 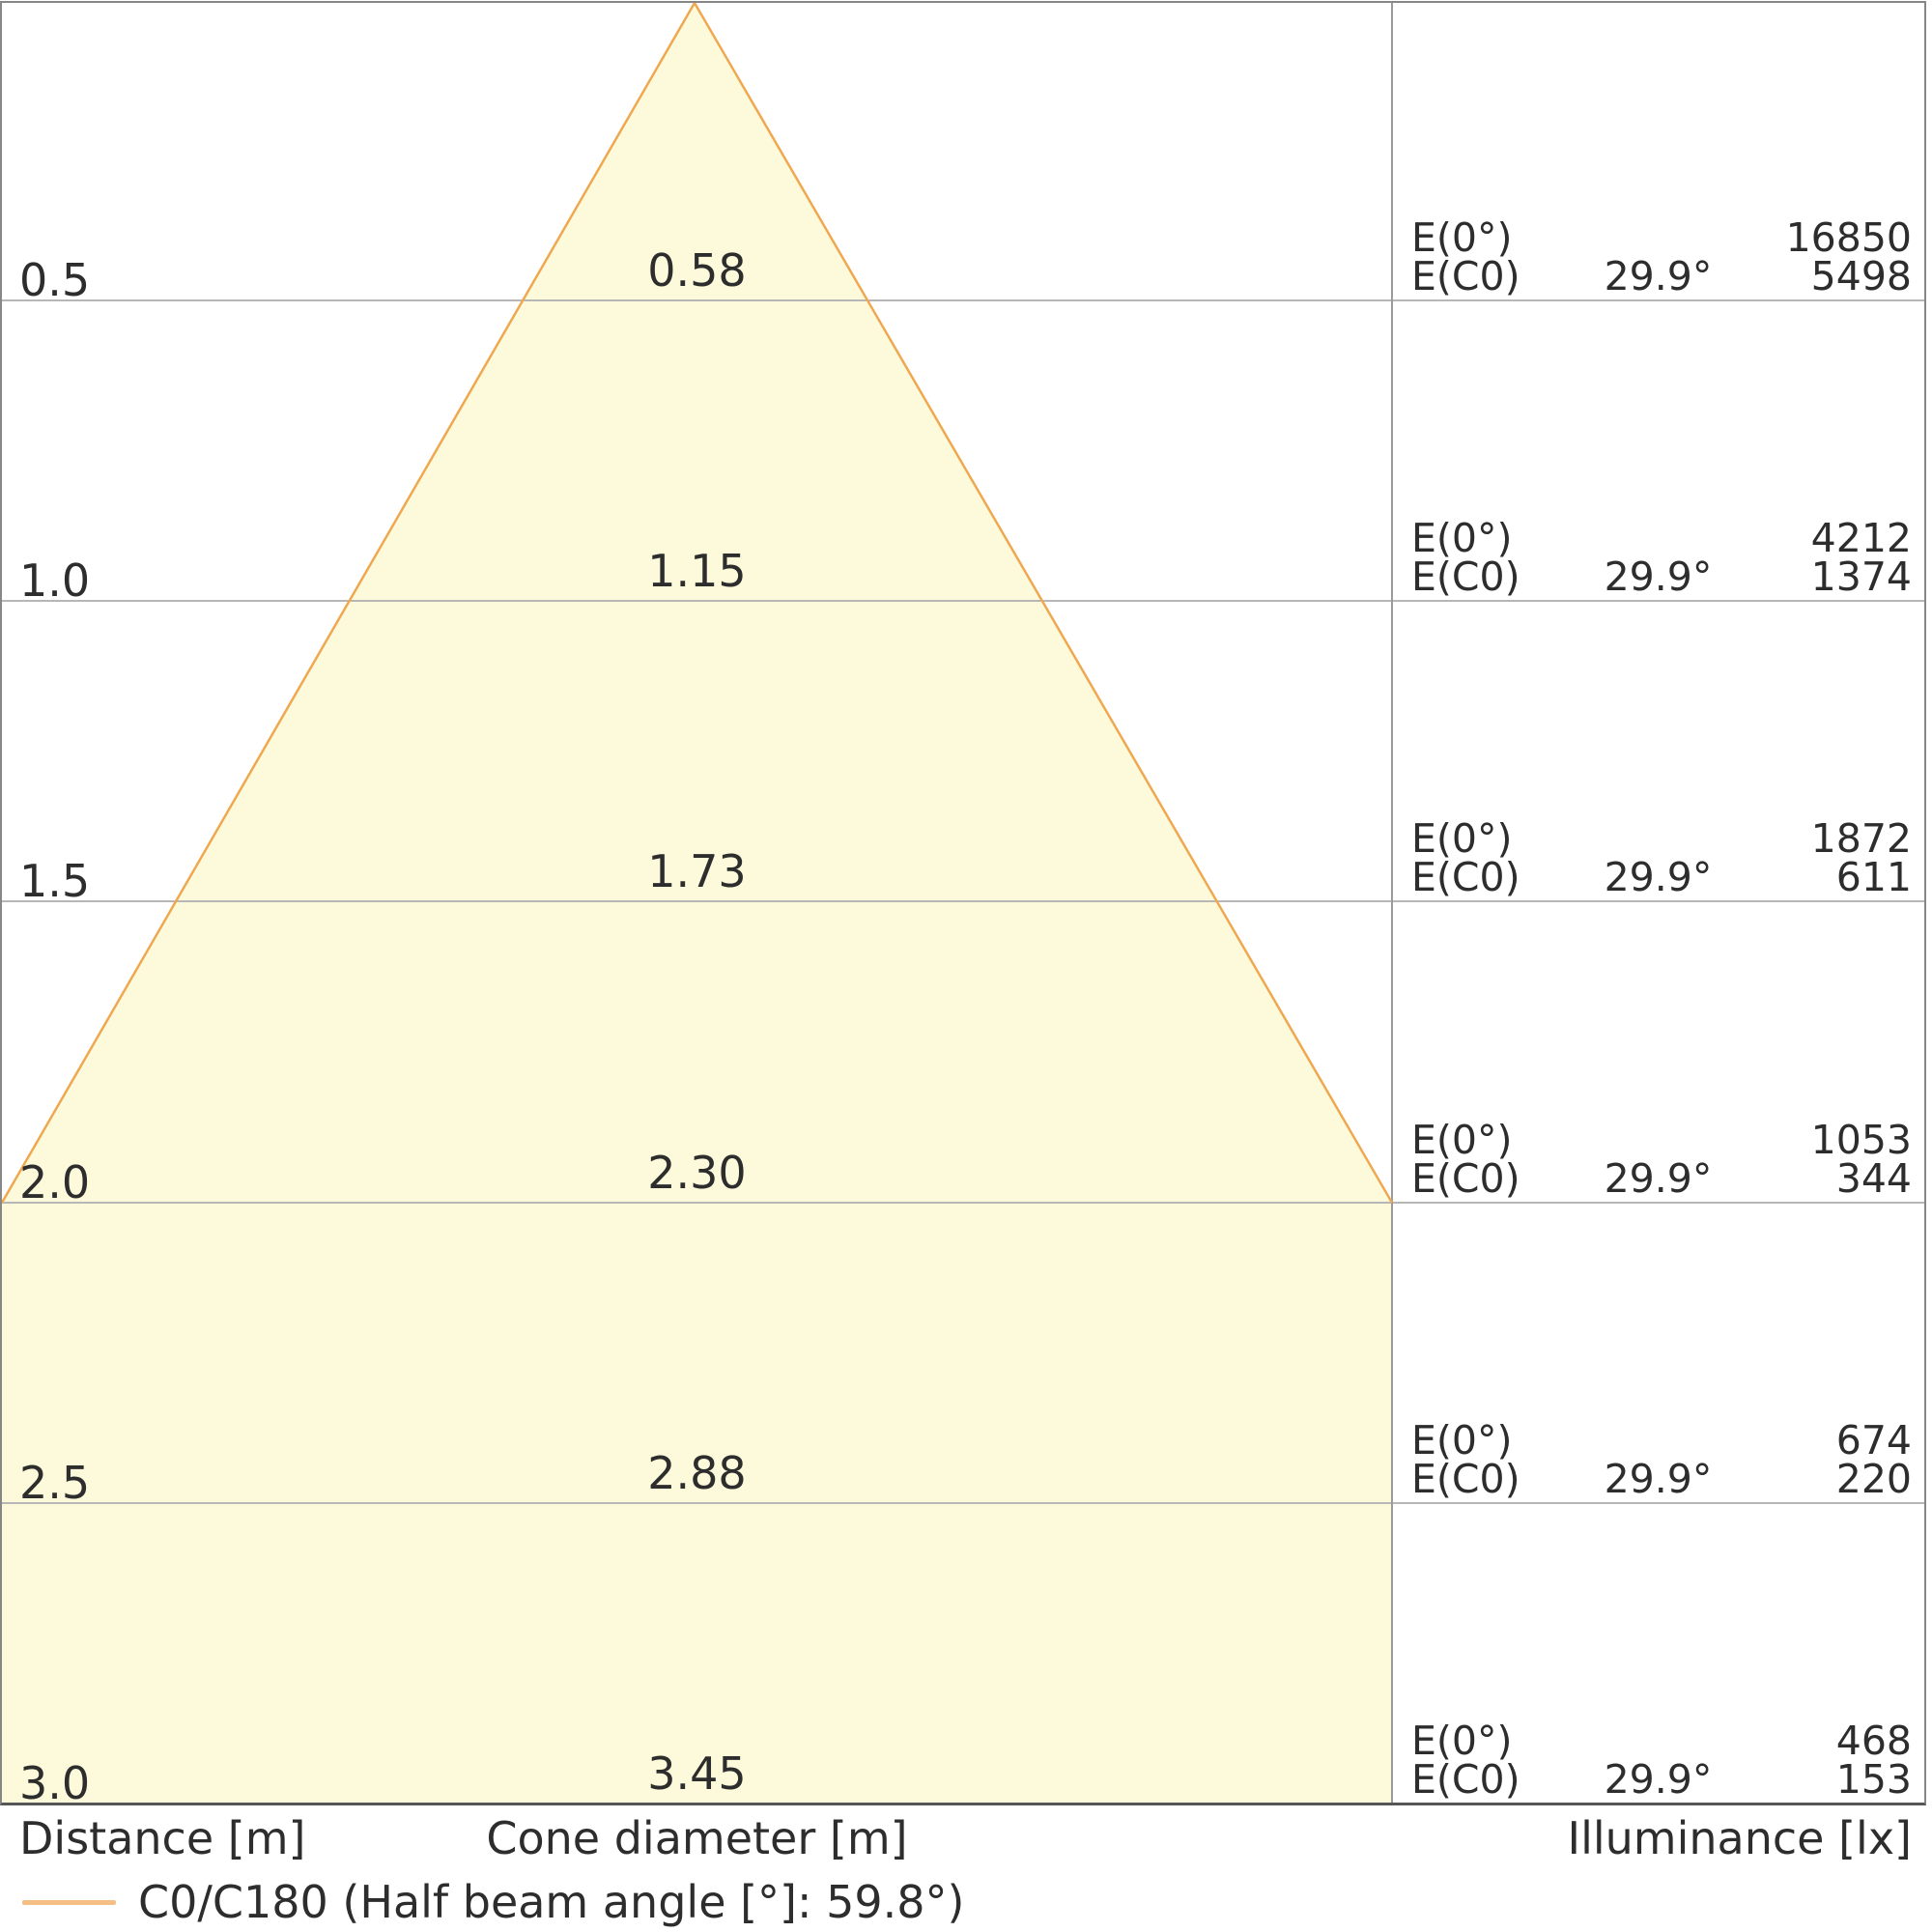 What do you see at coordinates (1873, 1440) in the screenshot?
I see `e0-value: 674` at bounding box center [1873, 1440].